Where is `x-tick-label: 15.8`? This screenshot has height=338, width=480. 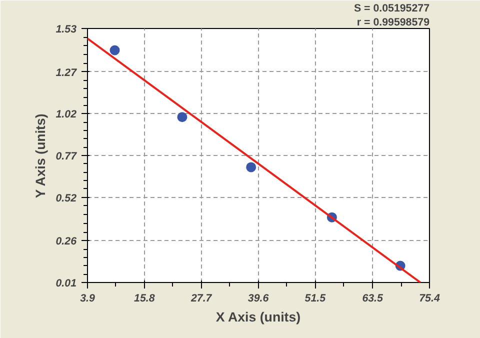 x-tick-label: 15.8 is located at coordinates (144, 298).